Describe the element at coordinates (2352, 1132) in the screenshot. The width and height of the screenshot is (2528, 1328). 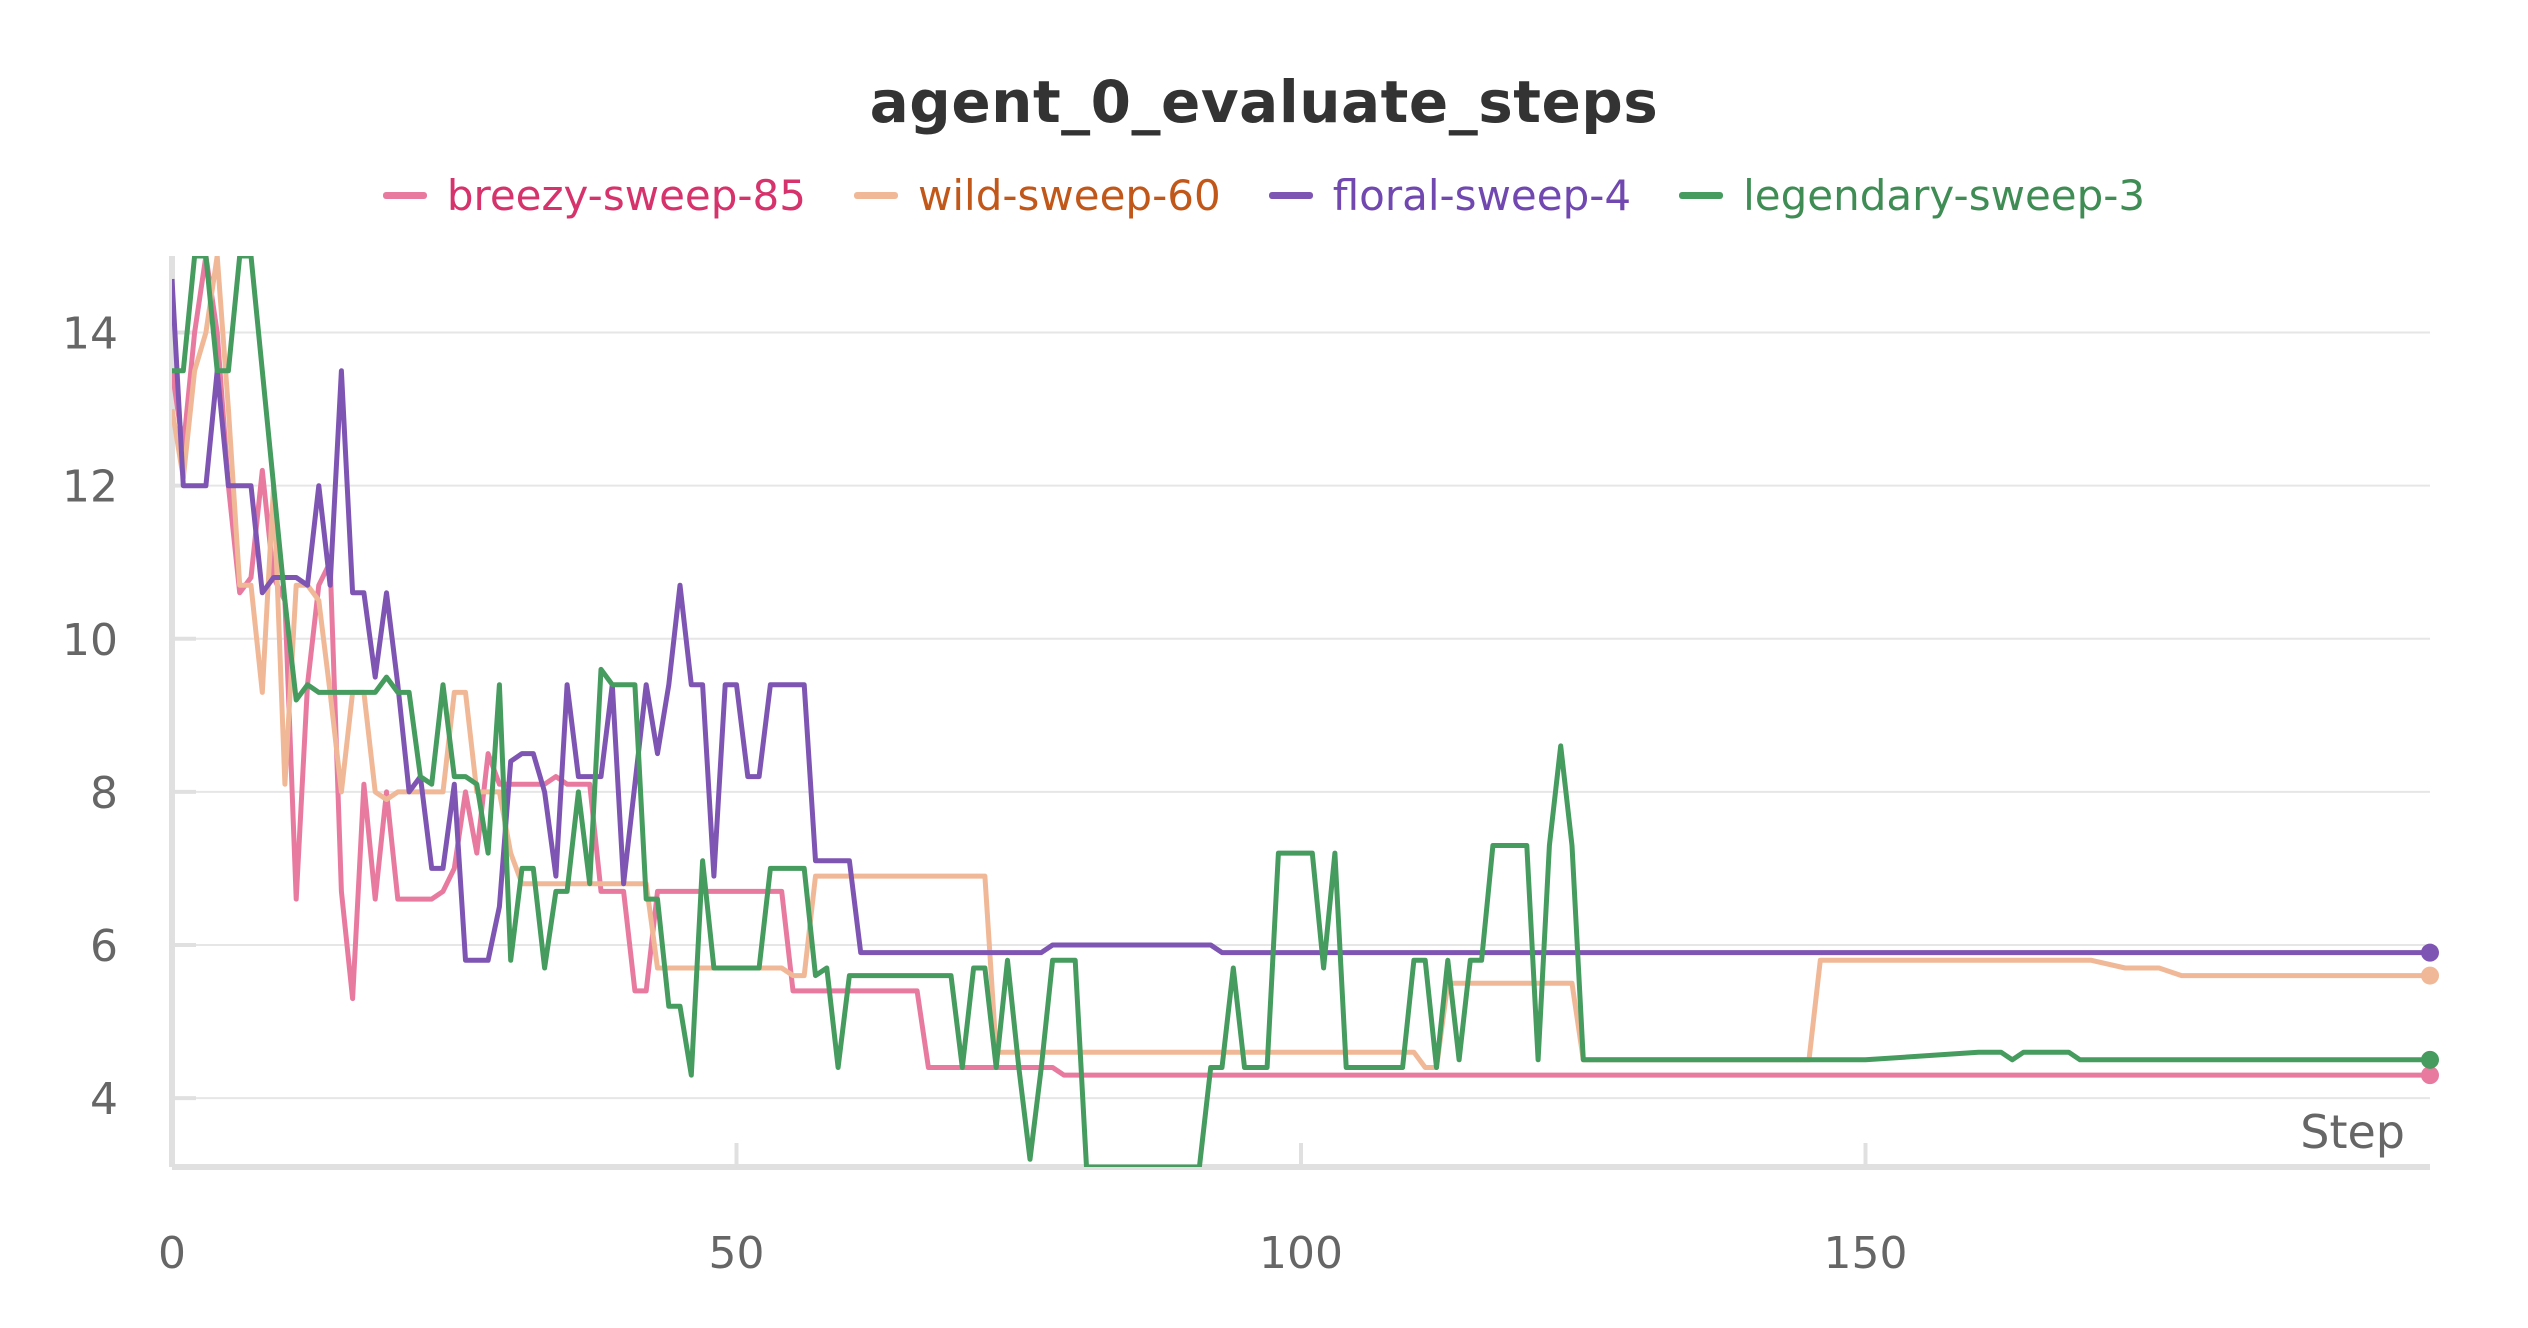
I see `x-axis-label: Step` at that location.